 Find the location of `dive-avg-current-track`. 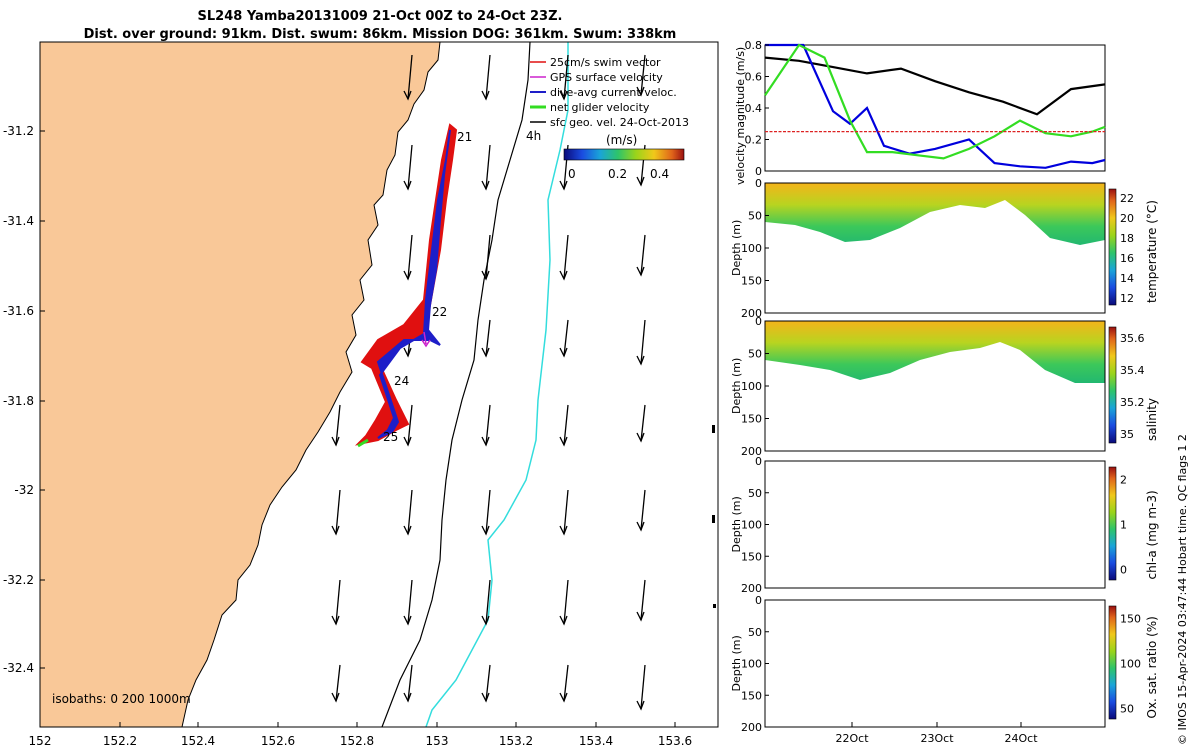

dive-avg-current-track is located at coordinates (413, 284).